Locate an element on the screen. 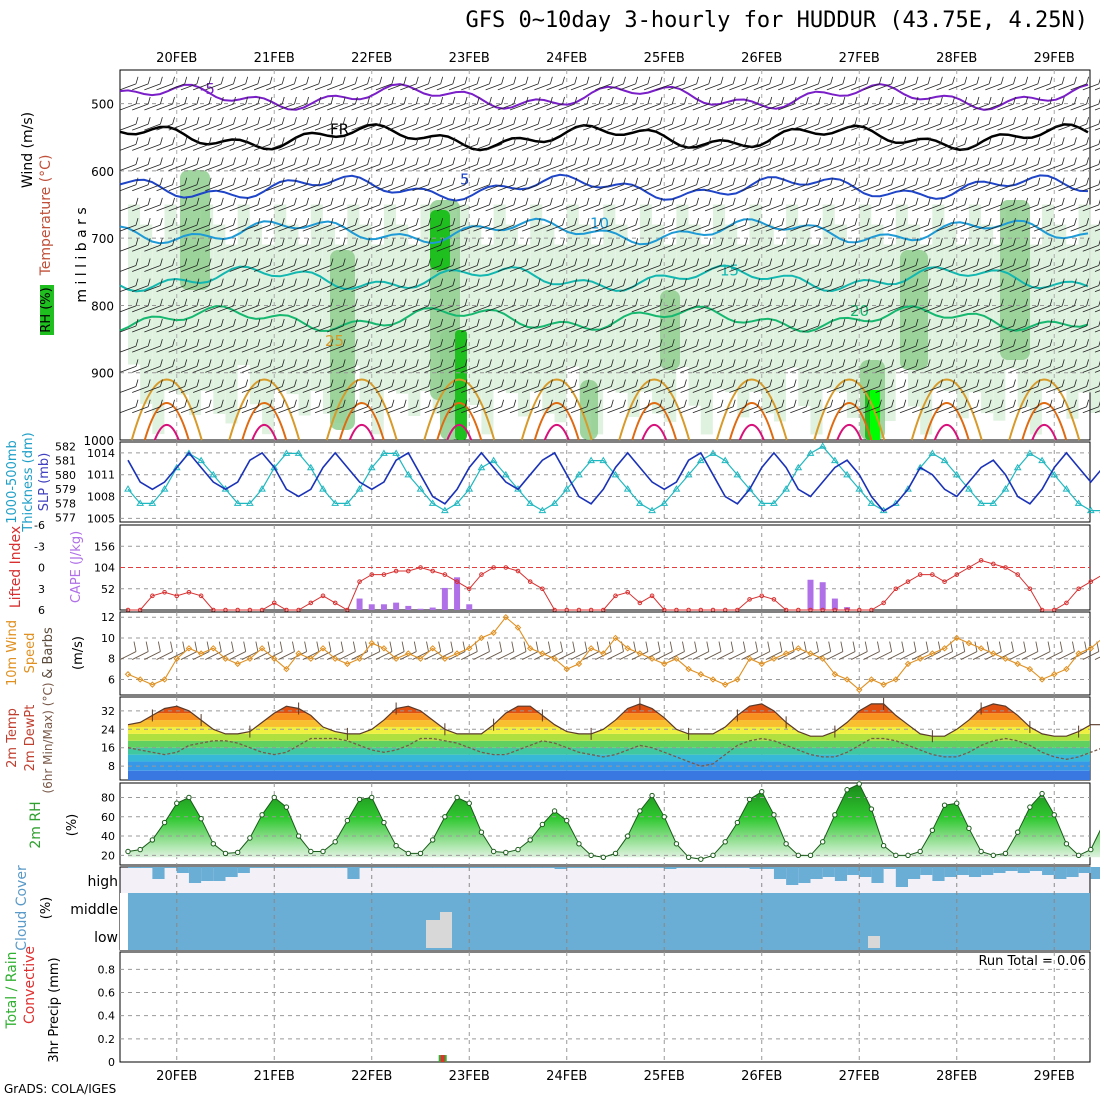 This screenshot has height=1100, width=1100. axis-label-rh-pct: (%) is located at coordinates (72, 825).